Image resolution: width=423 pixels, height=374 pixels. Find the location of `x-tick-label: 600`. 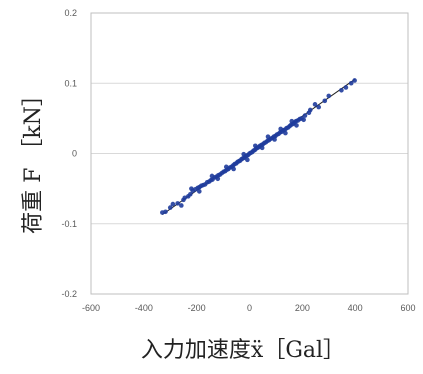

x-tick-label: 600 is located at coordinates (407, 308).